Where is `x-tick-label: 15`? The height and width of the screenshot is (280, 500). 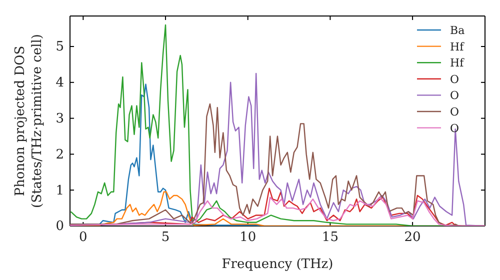
x-tick-label: 15 is located at coordinates (330, 238).